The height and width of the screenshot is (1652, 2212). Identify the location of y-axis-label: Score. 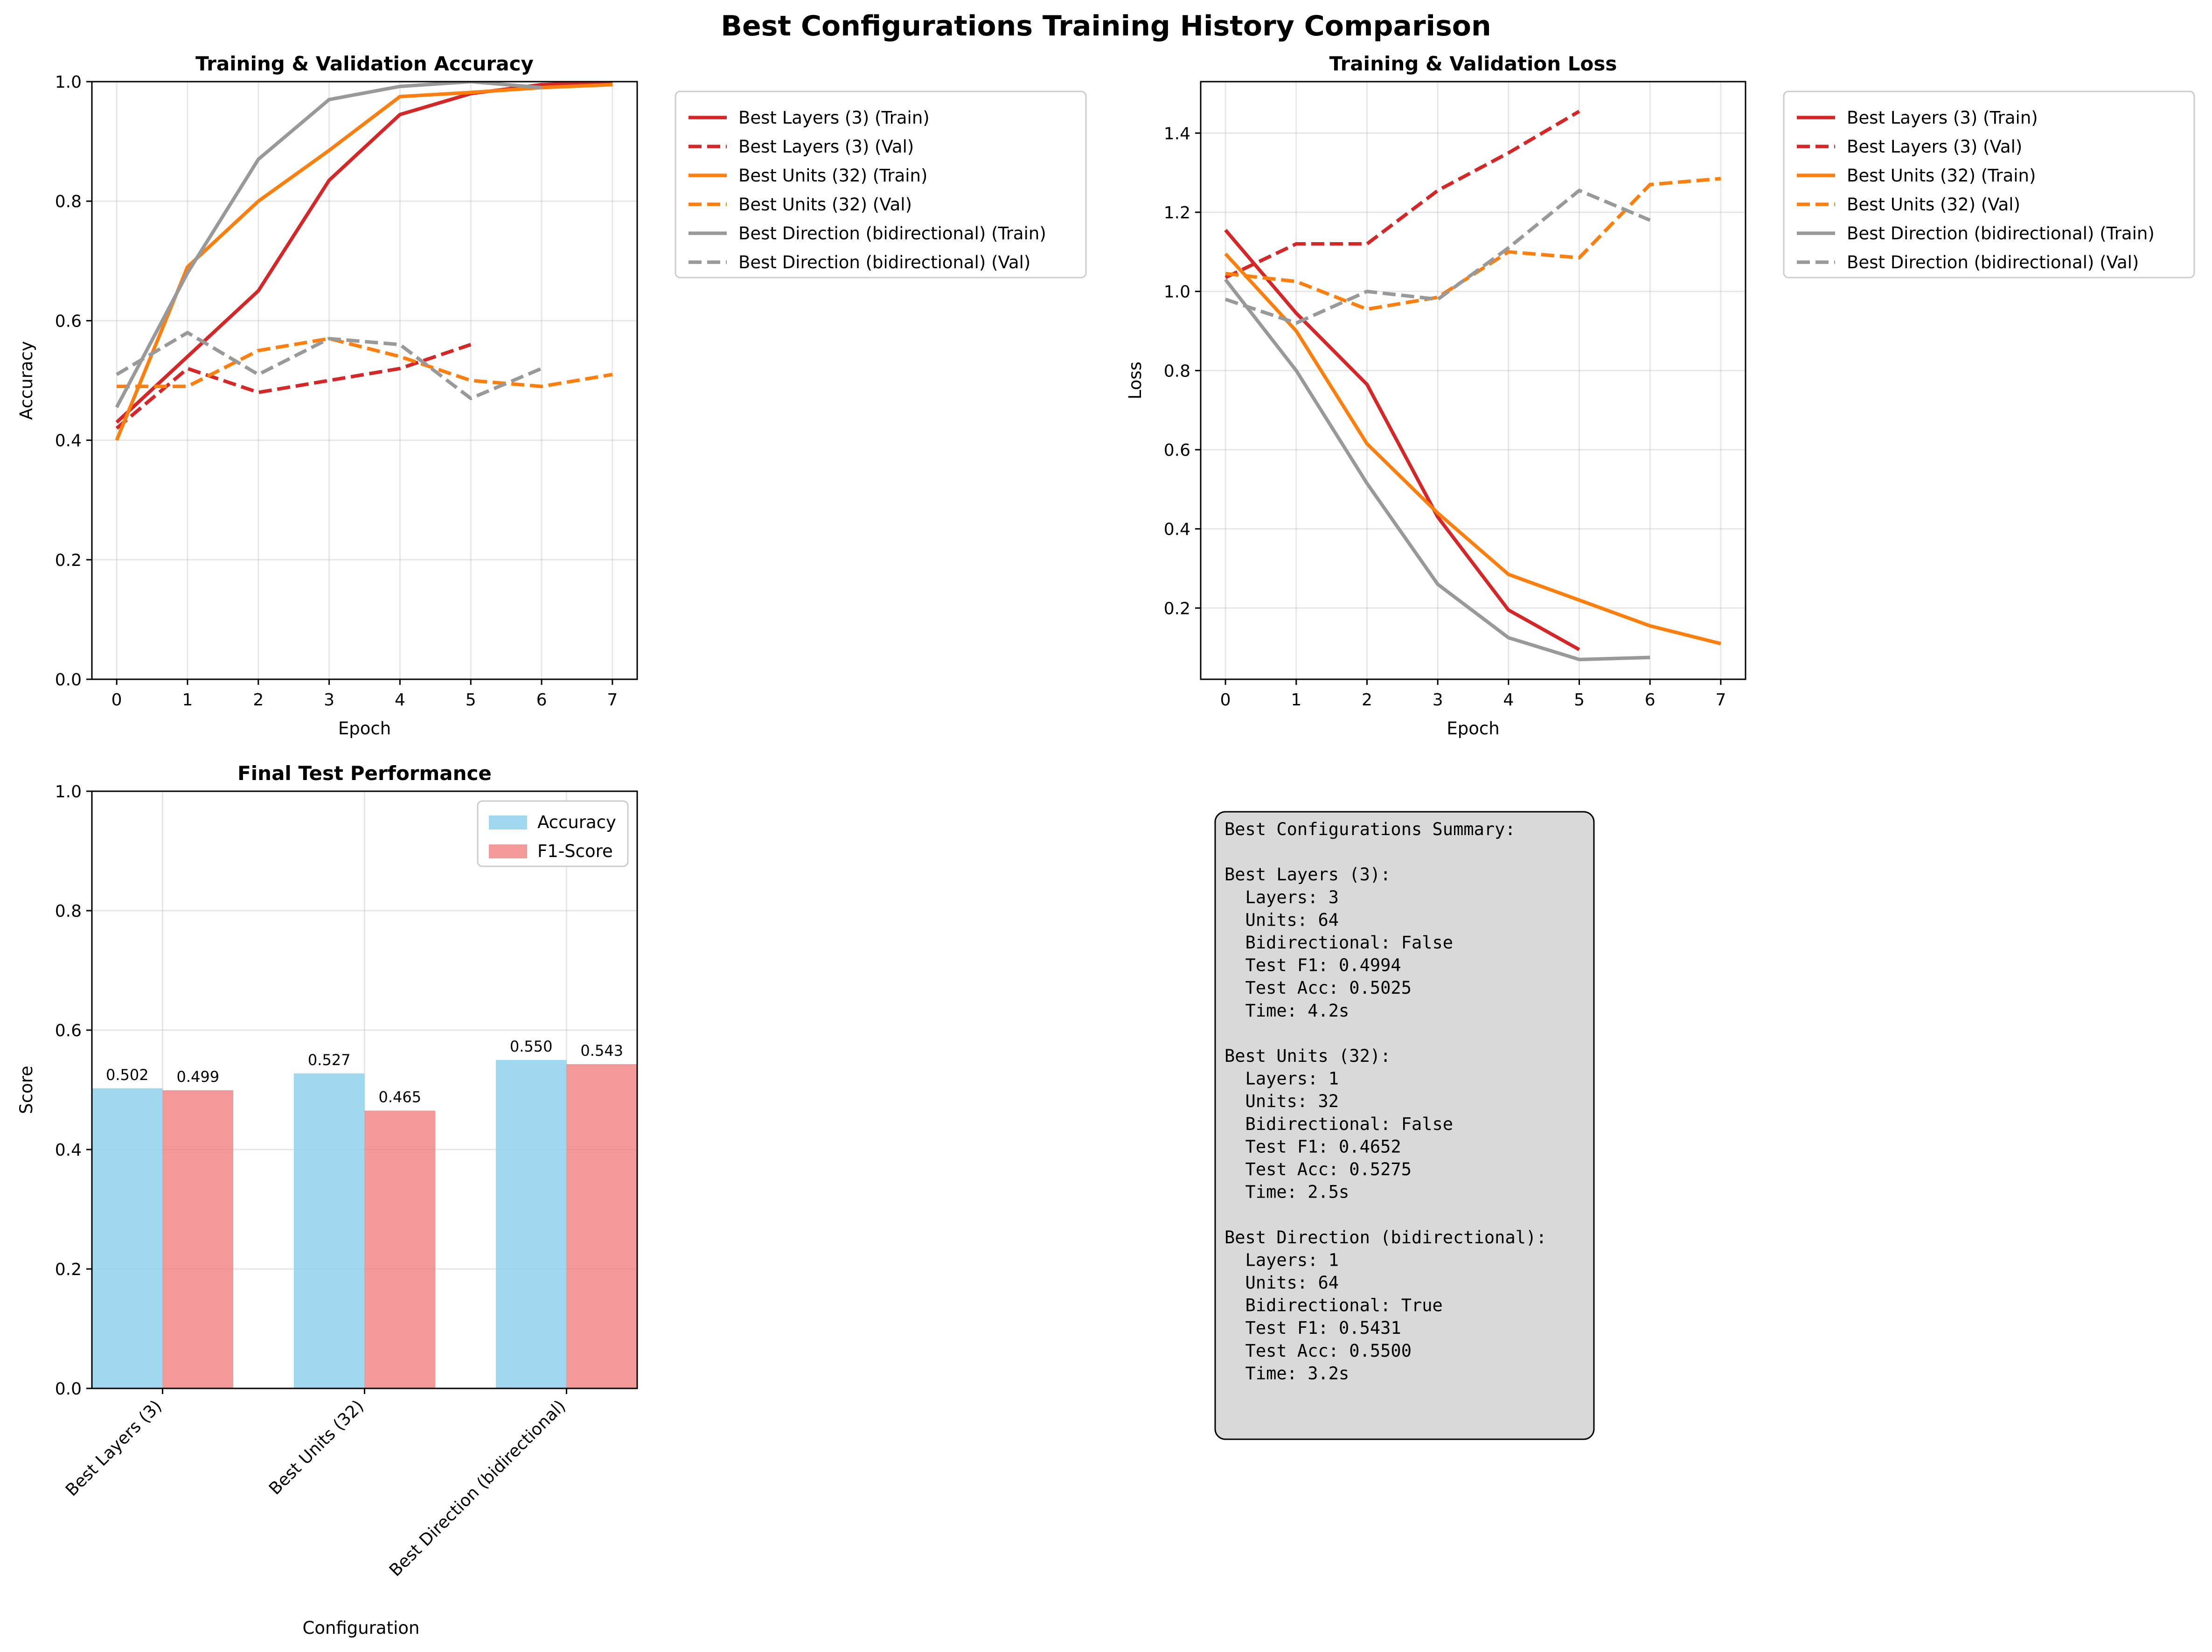
(26, 1090).